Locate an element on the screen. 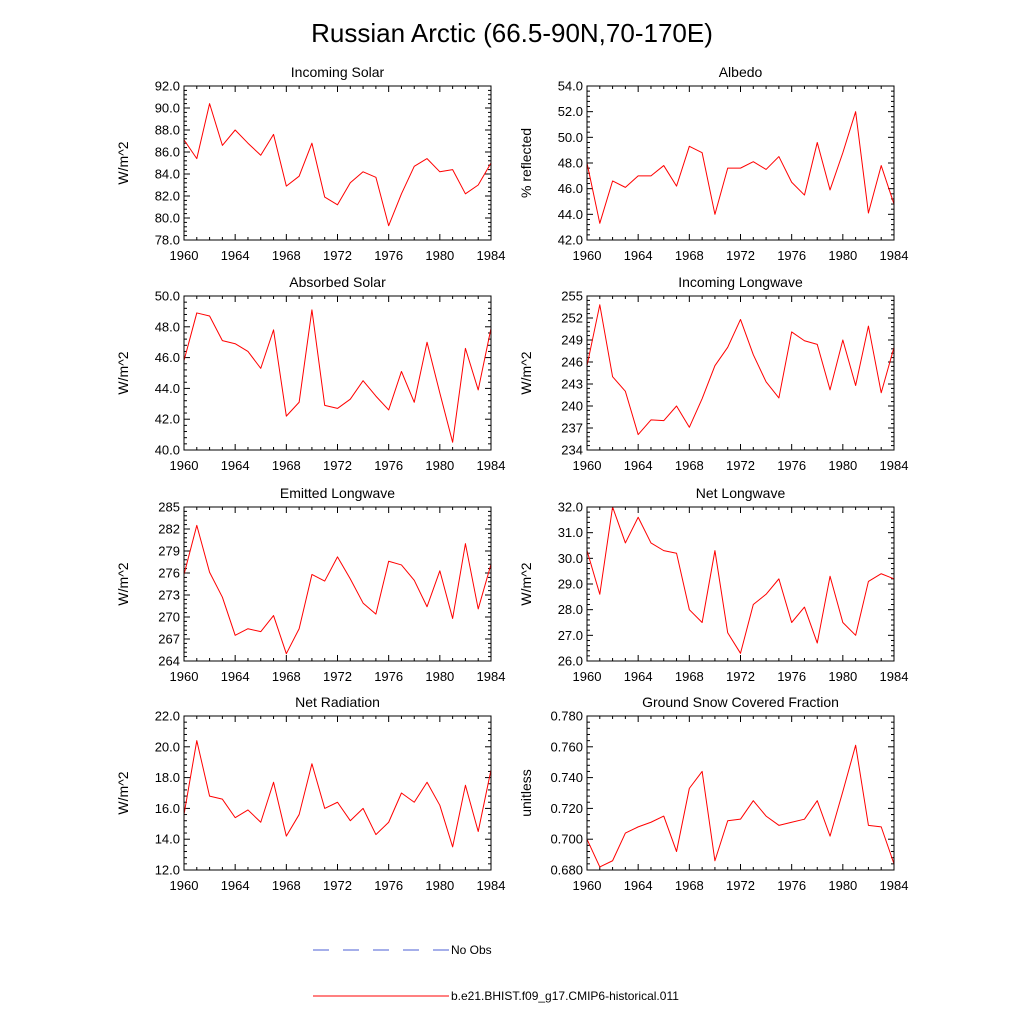 The image size is (1024, 1024). y-tick-label: 18.0 is located at coordinates (167, 777).